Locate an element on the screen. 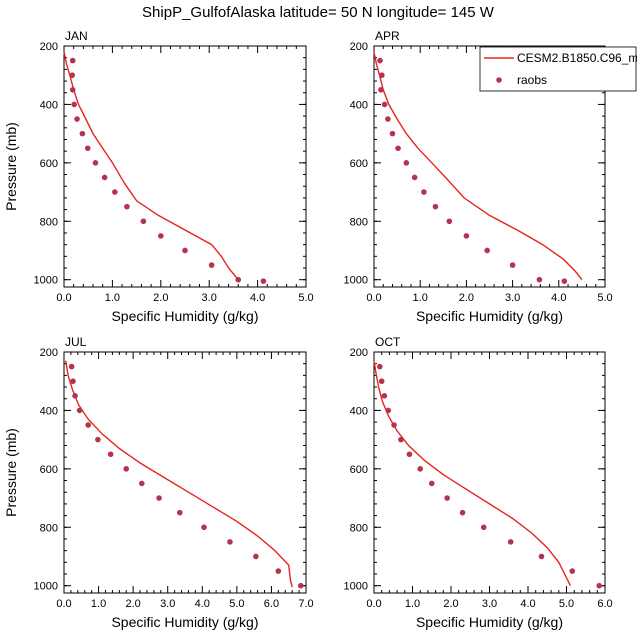 The height and width of the screenshot is (639, 637). plot-frame is located at coordinates (185, 166).